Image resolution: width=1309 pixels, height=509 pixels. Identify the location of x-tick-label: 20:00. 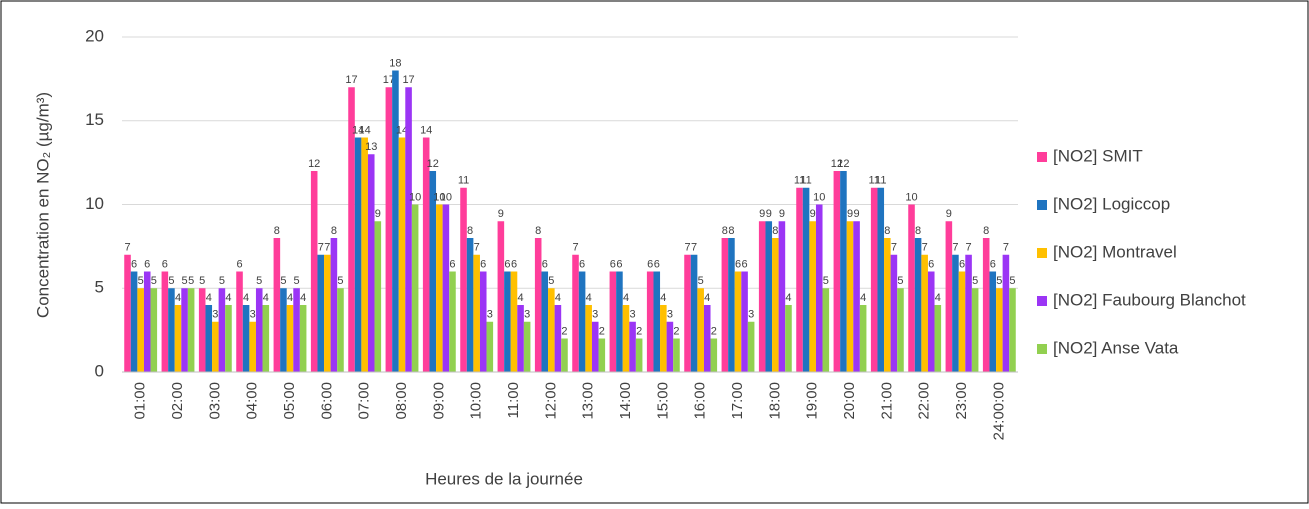
(849, 401).